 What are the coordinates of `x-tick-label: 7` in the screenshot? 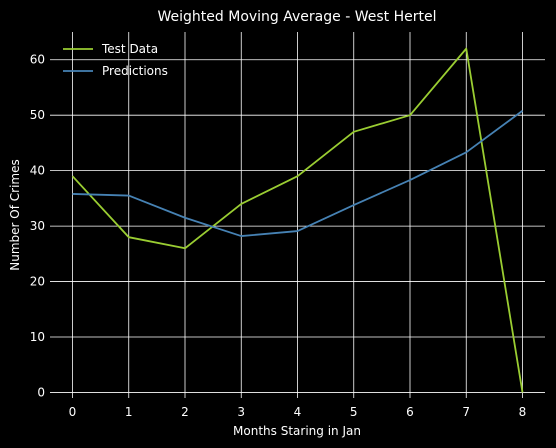 It's located at (466, 412).